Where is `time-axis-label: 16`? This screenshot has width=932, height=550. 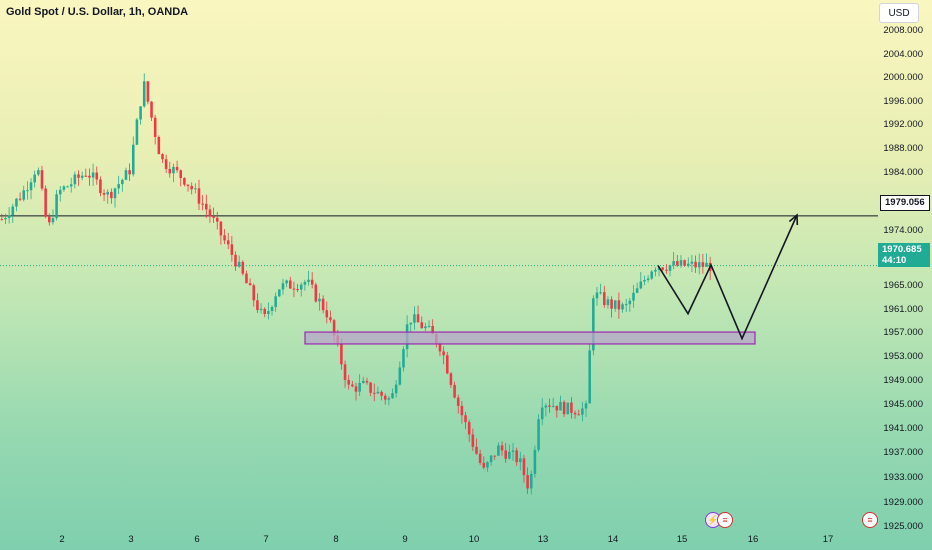 time-axis-label: 16 is located at coordinates (753, 539).